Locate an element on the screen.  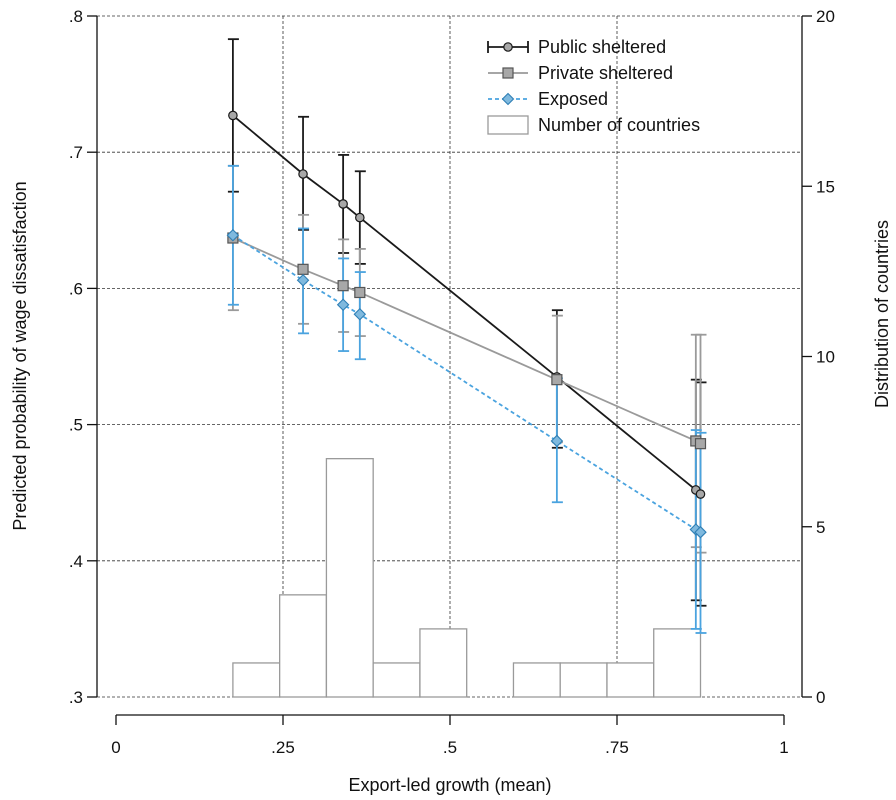
y-tick-label: .7 is located at coordinates (76, 152).